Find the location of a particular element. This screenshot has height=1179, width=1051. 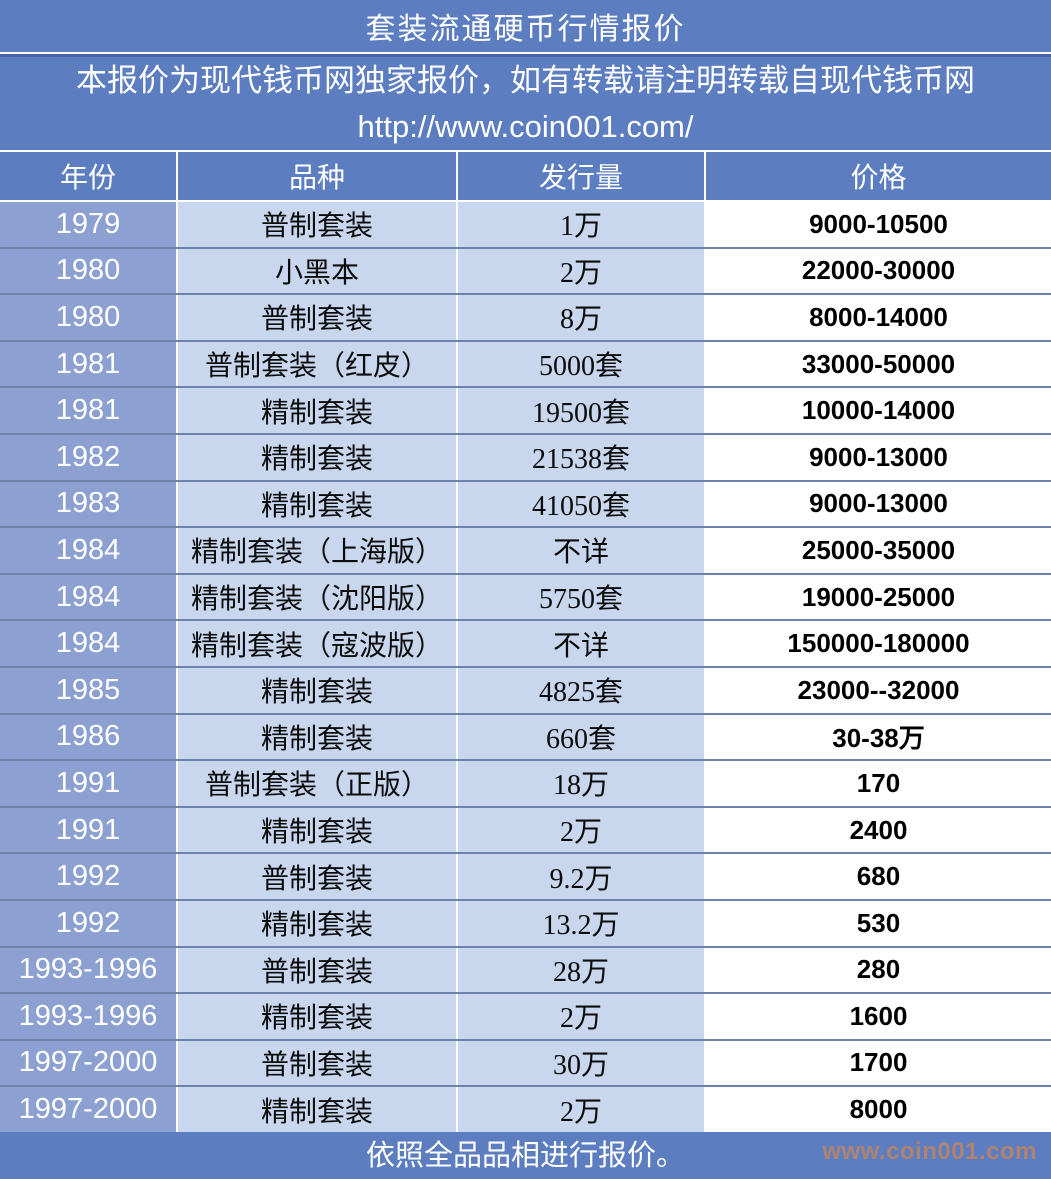

price-cell: 30-38万 is located at coordinates (878, 737).